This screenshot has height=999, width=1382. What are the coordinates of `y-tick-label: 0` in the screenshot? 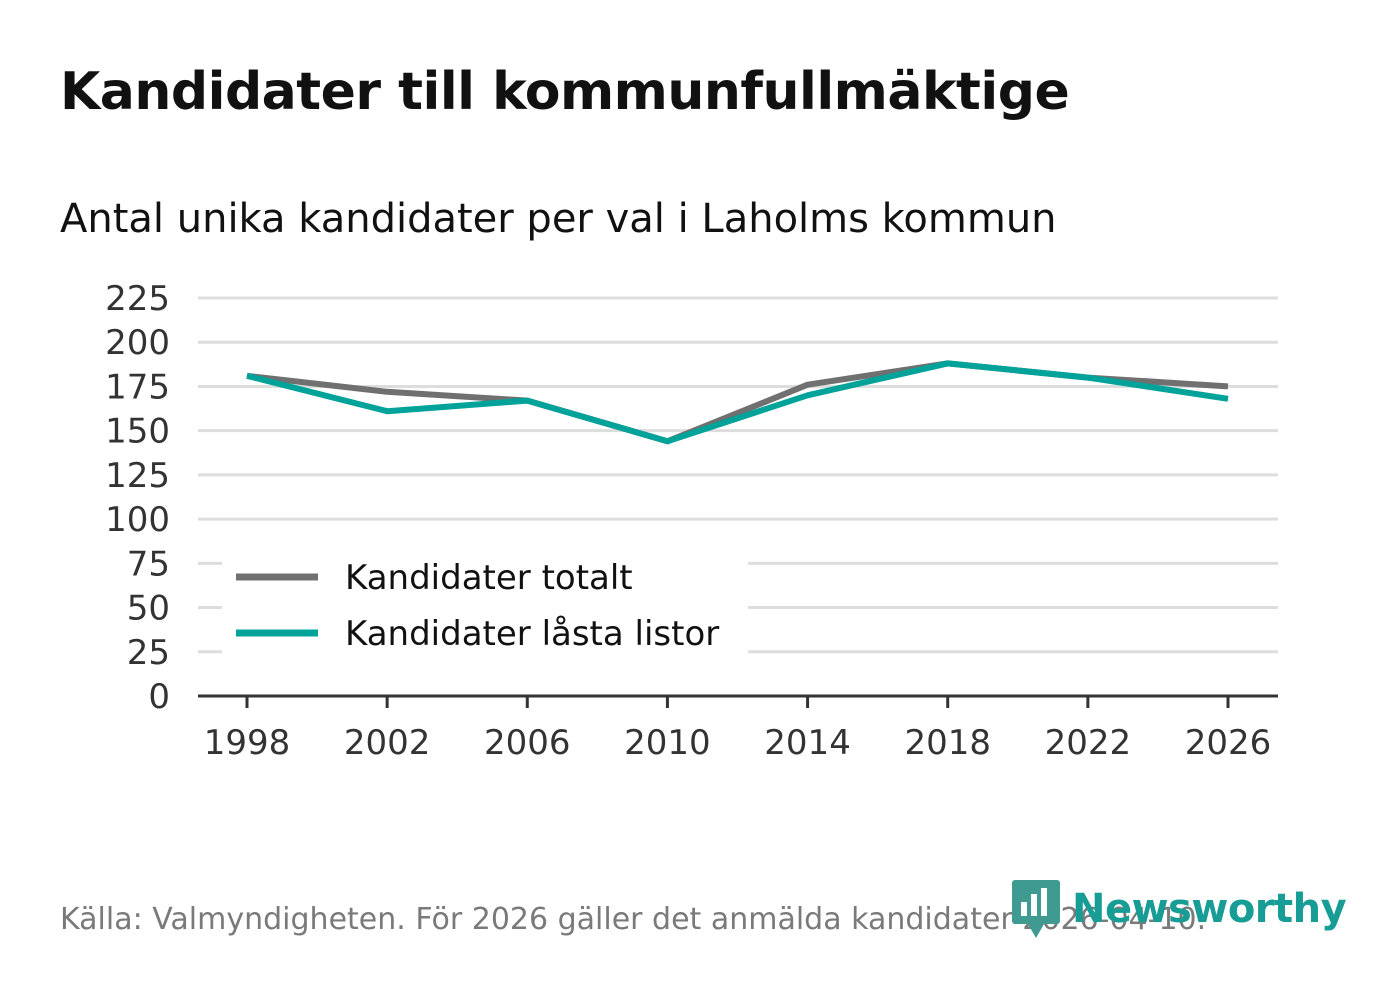 It's located at (159, 697).